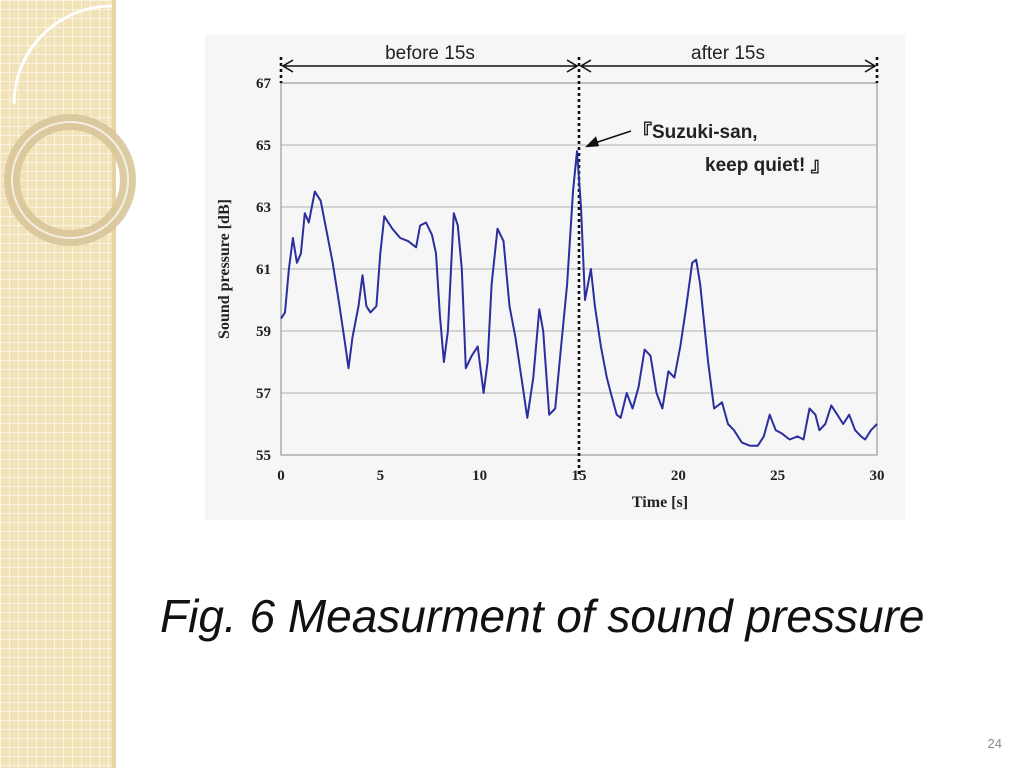 The image size is (1024, 768). Describe the element at coordinates (994, 743) in the screenshot. I see `slide-number: 24` at that location.